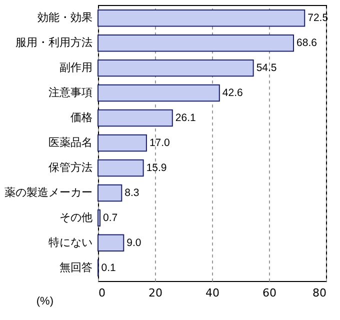  What do you see at coordinates (76, 217) in the screenshot?
I see `y-tick-label: その他` at bounding box center [76, 217].